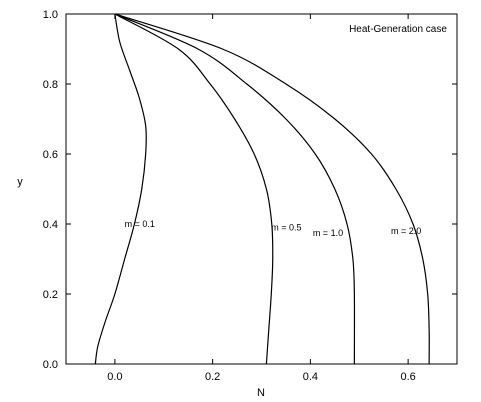  What do you see at coordinates (286, 228) in the screenshot?
I see `curve-label-2: m = 0.5` at bounding box center [286, 228].